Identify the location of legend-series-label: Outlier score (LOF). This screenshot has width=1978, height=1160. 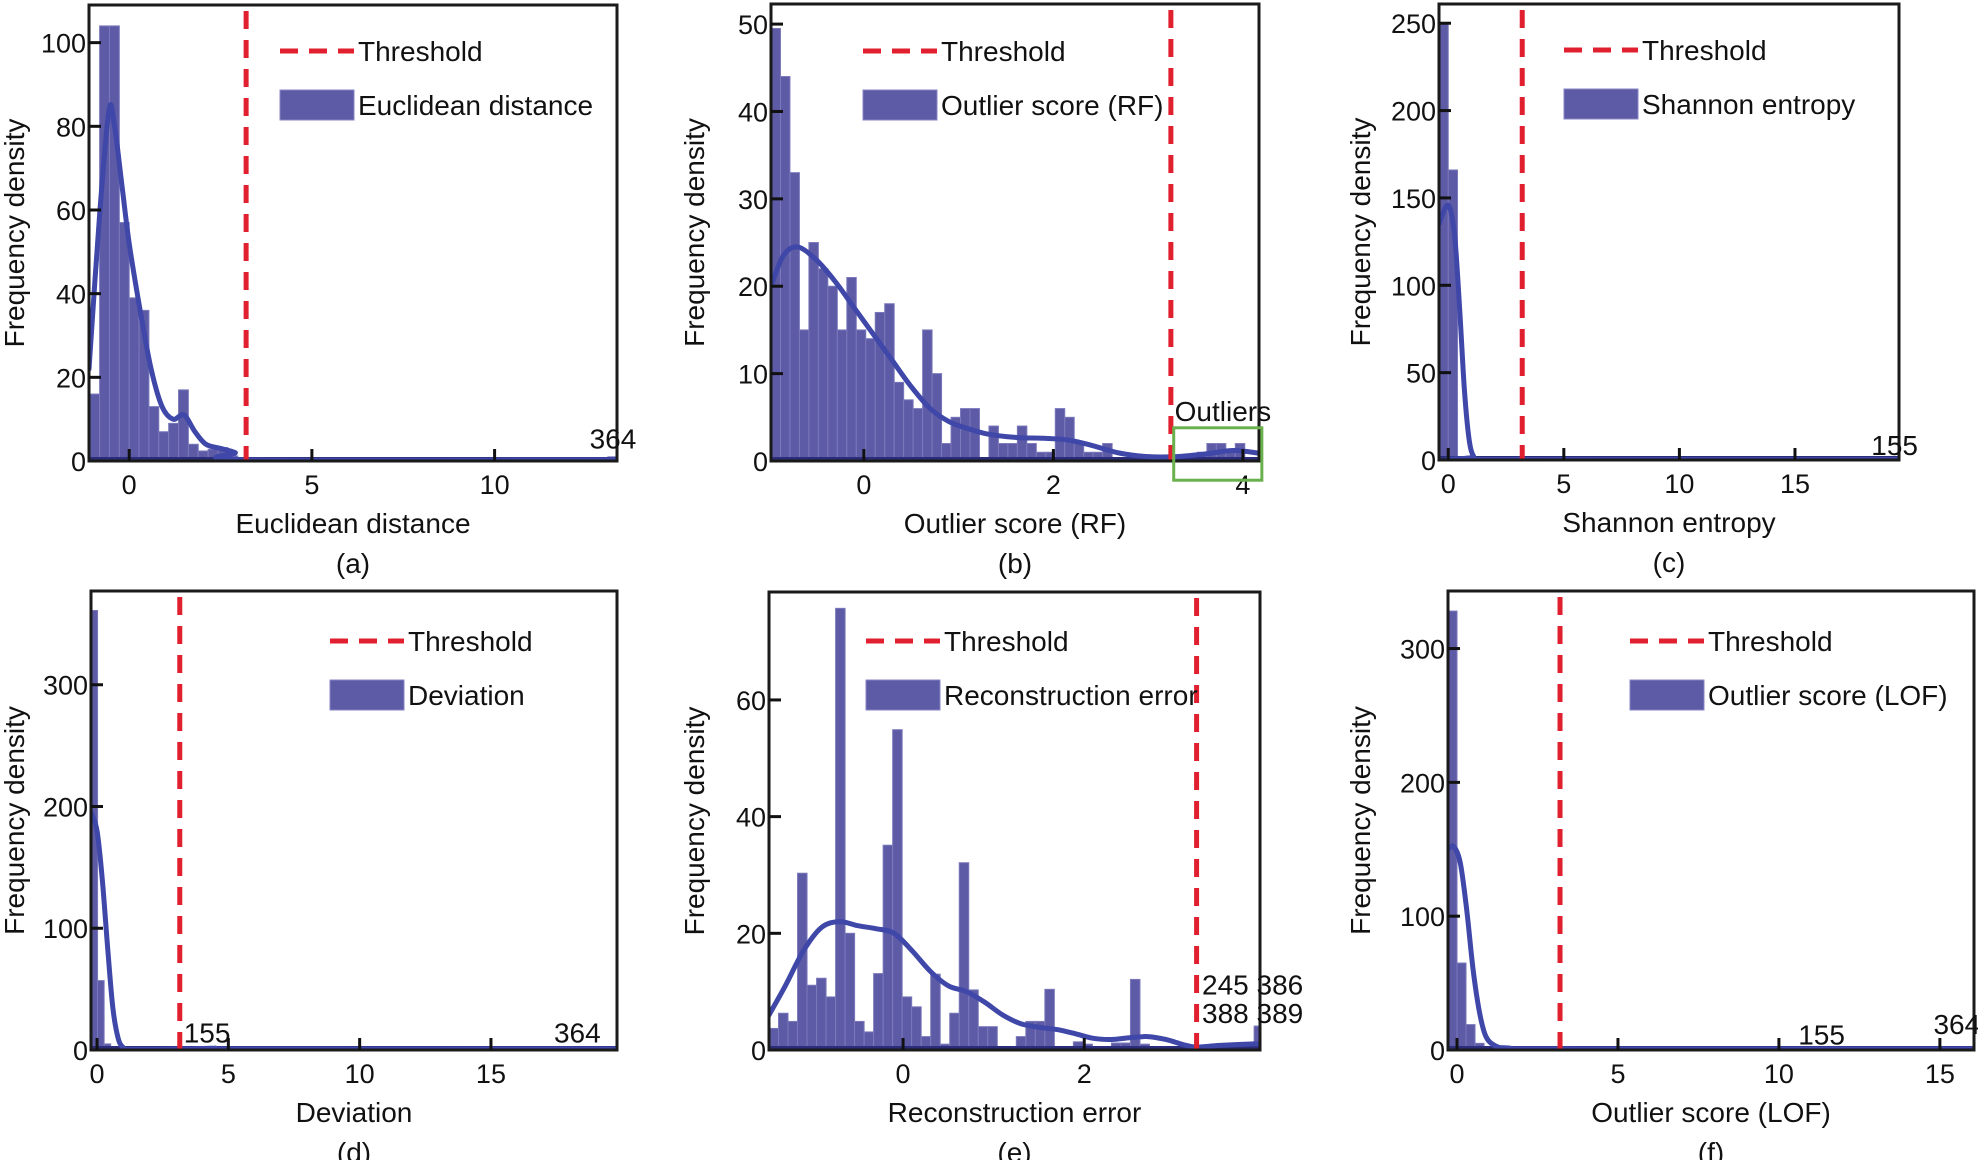
(1828, 695).